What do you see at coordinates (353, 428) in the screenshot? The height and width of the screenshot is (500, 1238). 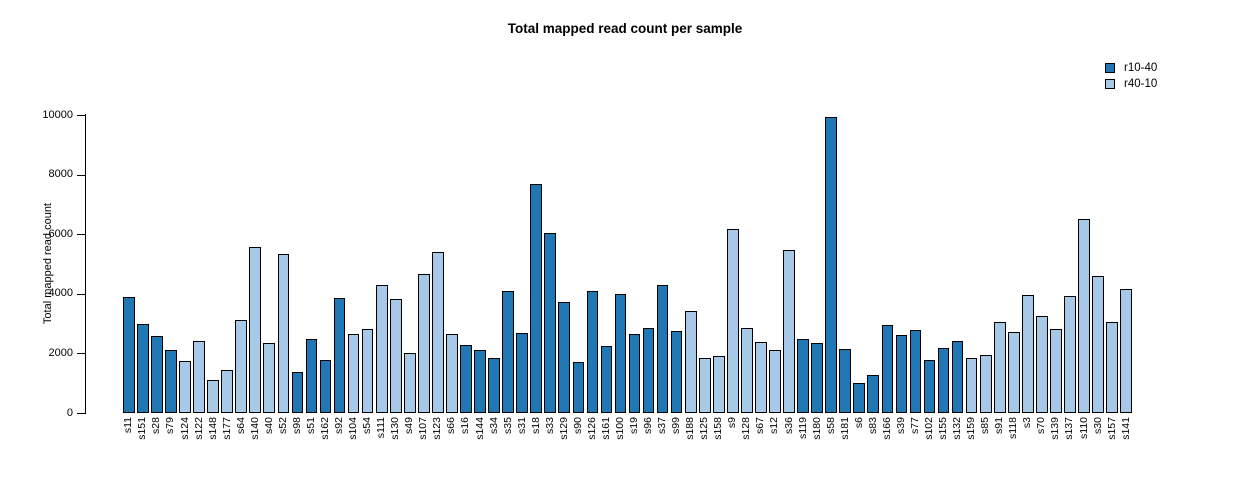 I see `x-tick-label: s104` at bounding box center [353, 428].